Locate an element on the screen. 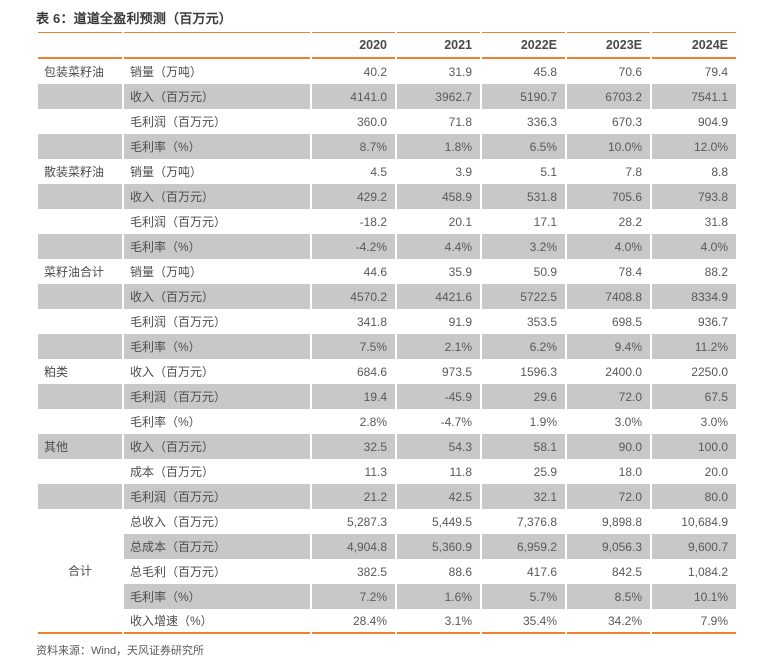 This screenshot has width=763, height=671. value-cell: 2400.0 is located at coordinates (623, 371).